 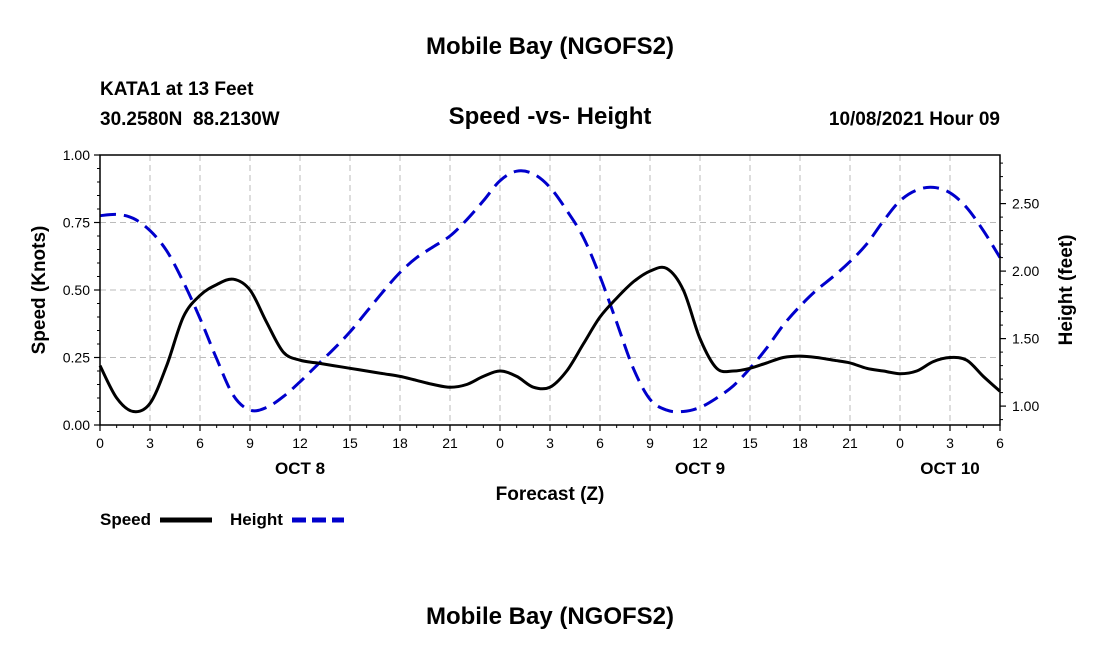 What do you see at coordinates (1025, 406) in the screenshot?
I see `y2-tick-label: 1.00` at bounding box center [1025, 406].